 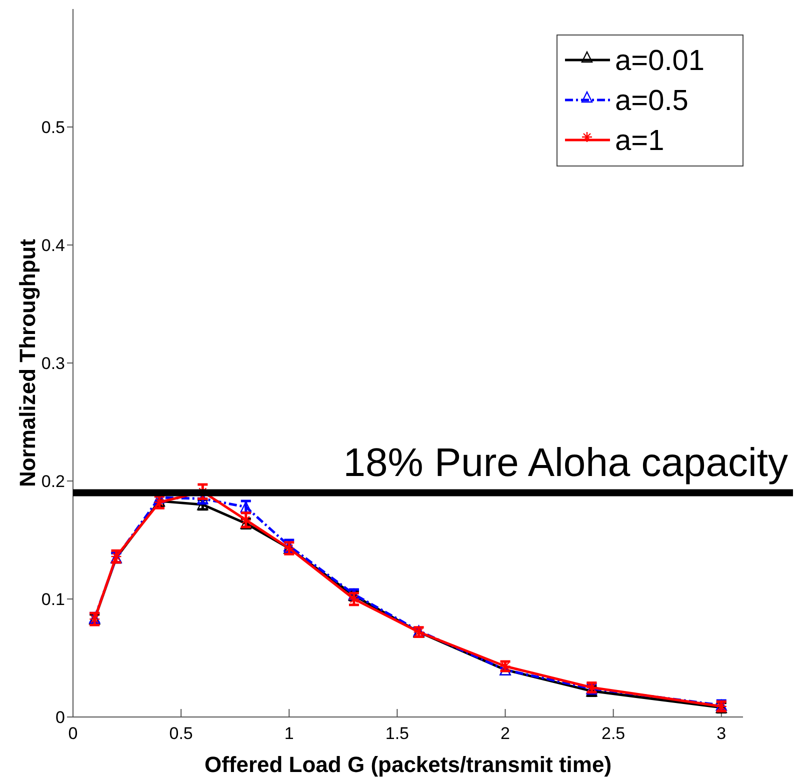 I want to click on y-tick-label: 0, so click(x=60, y=717).